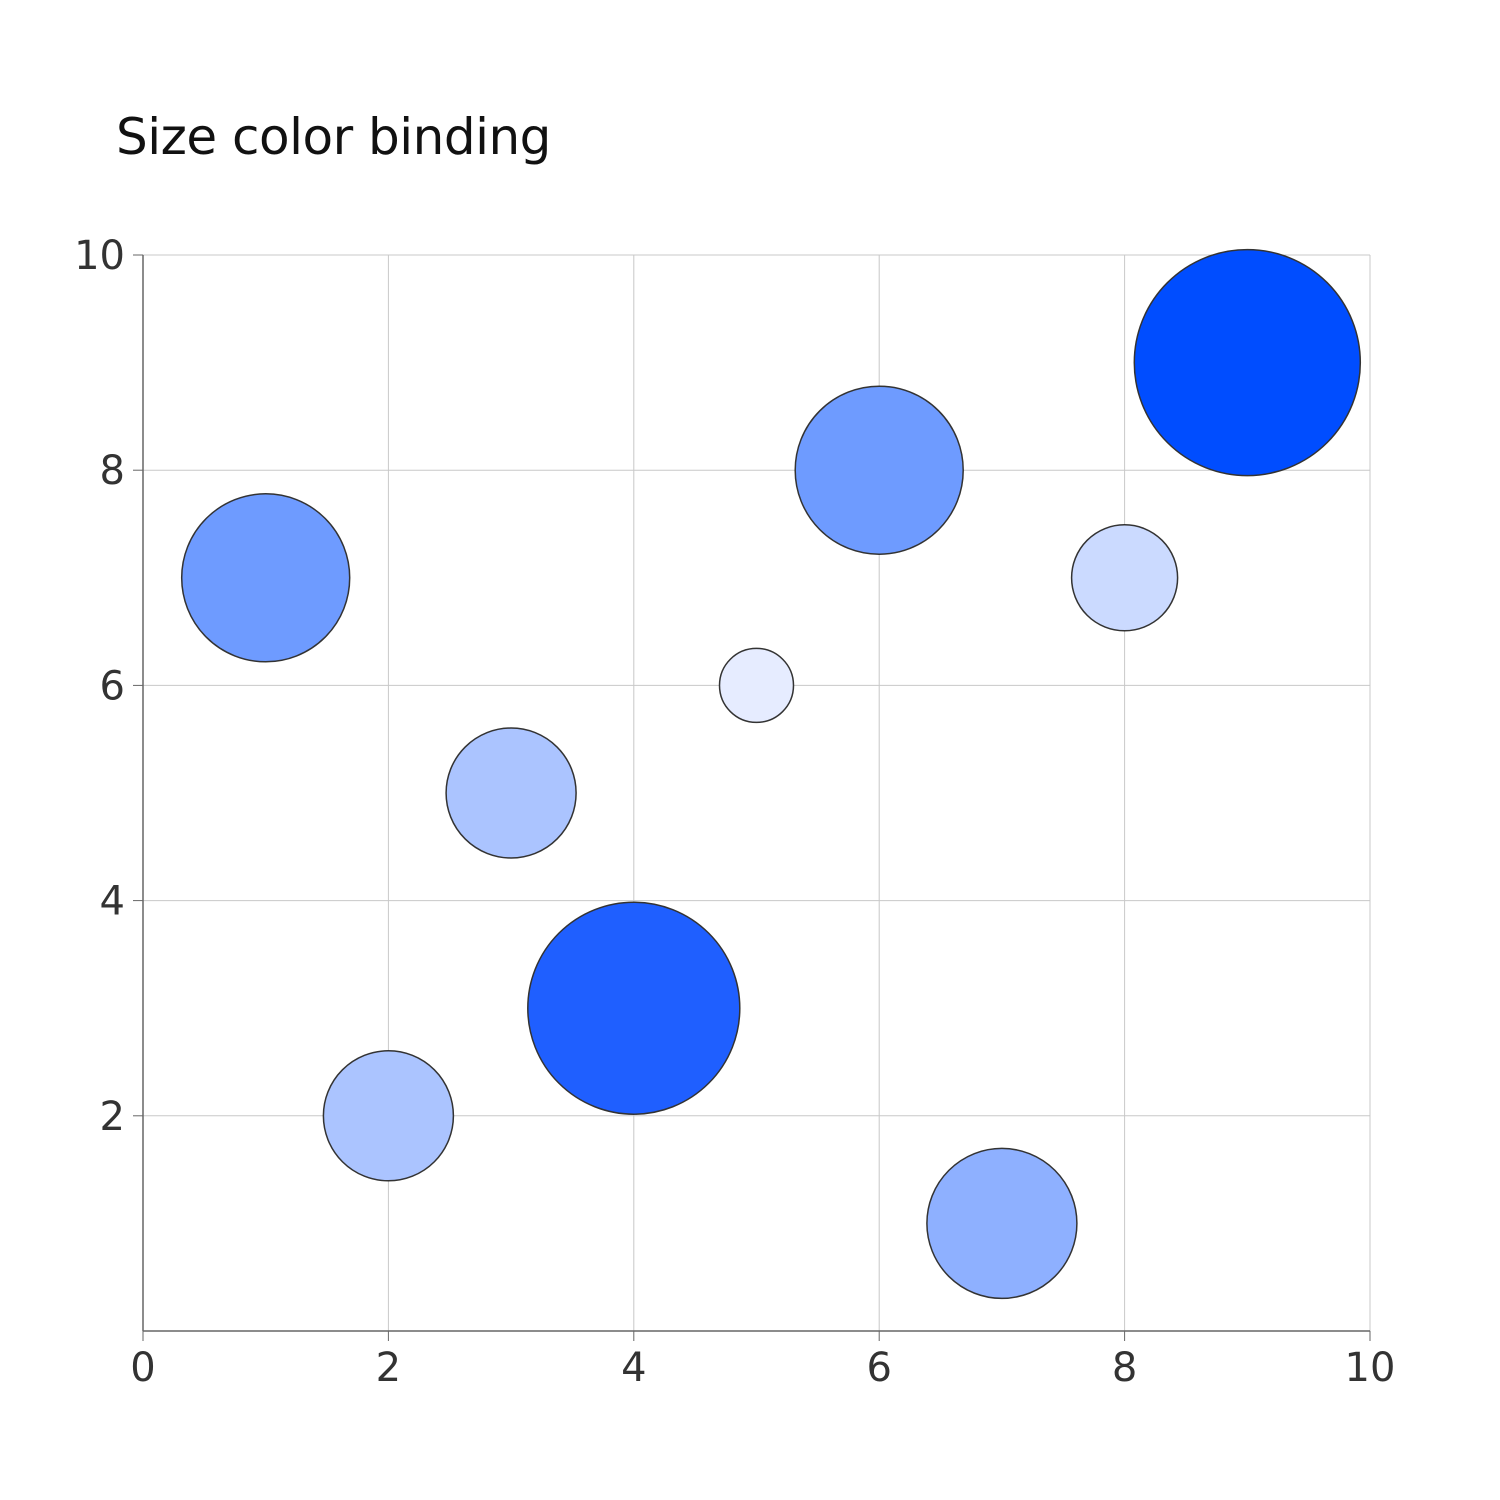  I want to click on y-axis-ticks: 2 4 6 8 10, so click(108, 686).